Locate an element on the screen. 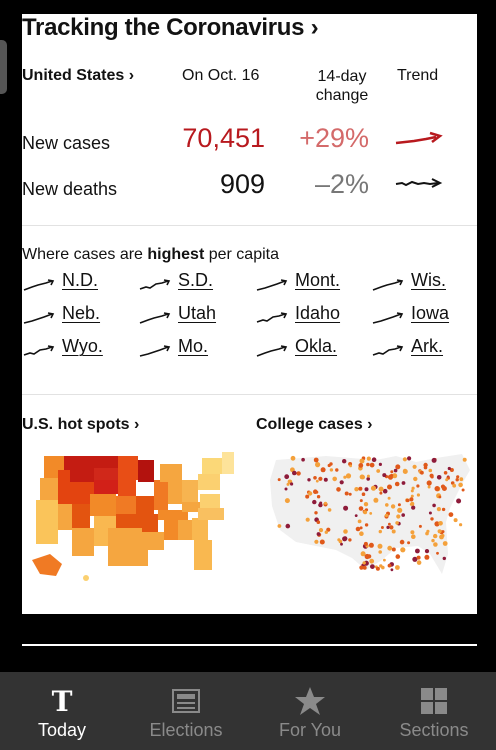 The height and width of the screenshot is (750, 496). nav-label-for-you: For You is located at coordinates (310, 730).